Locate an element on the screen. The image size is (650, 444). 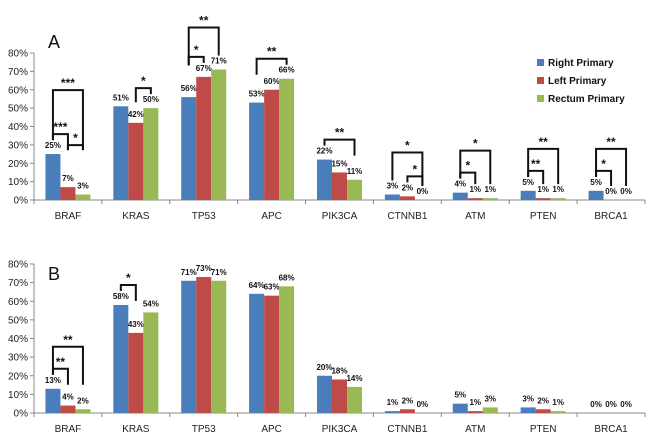
data-label: 4% is located at coordinates (68, 397).